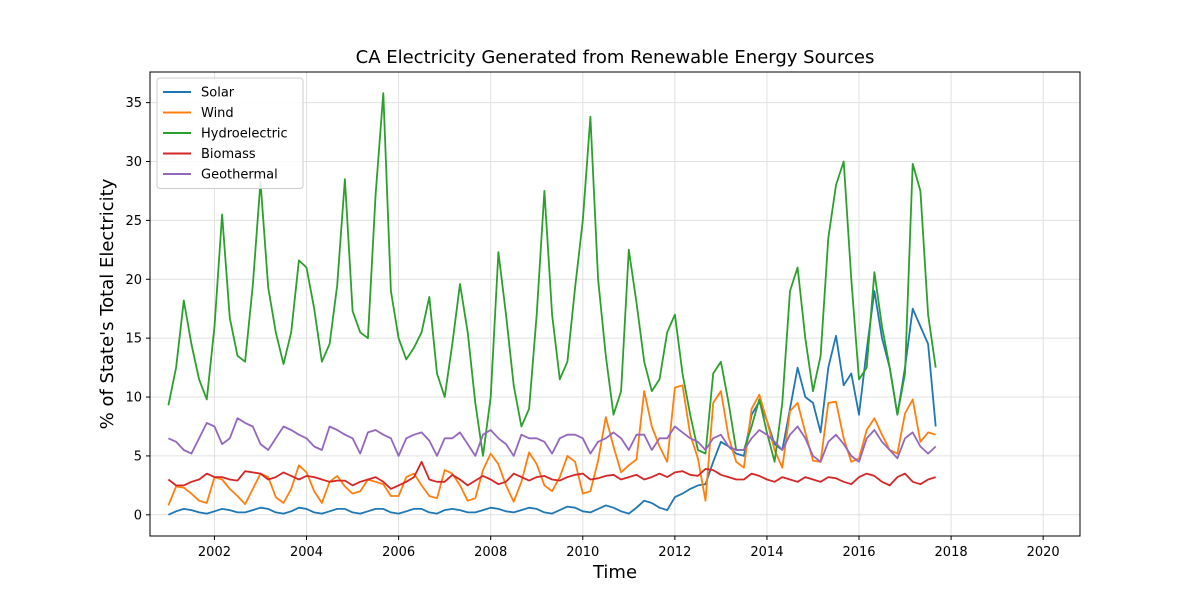  Describe the element at coordinates (674, 552) in the screenshot. I see `x-tick-label: 2012` at that location.